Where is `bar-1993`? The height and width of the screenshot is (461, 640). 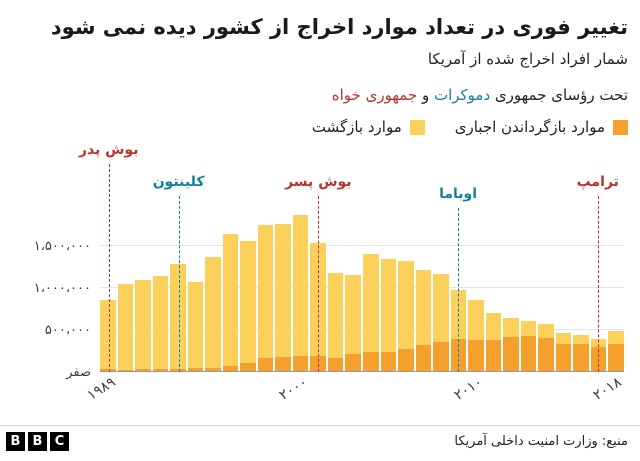 bar-1993 is located at coordinates (178, 292).